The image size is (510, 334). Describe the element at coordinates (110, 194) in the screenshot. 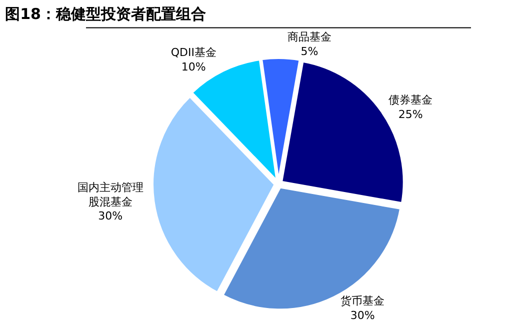

I see `slice-label: 国内主动管理股混基金` at that location.